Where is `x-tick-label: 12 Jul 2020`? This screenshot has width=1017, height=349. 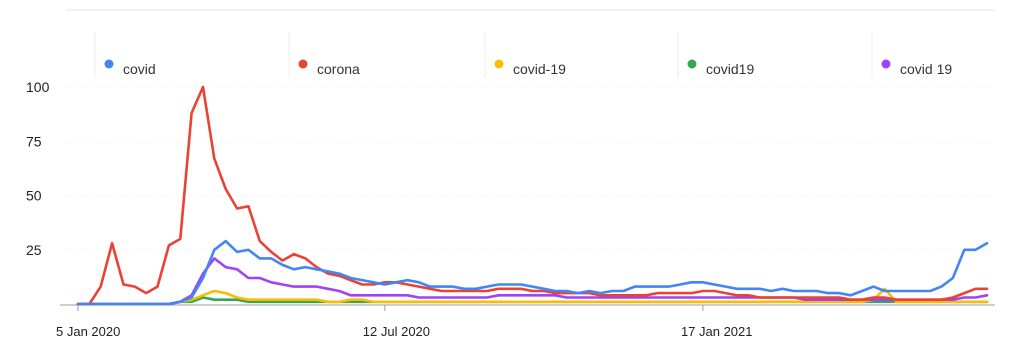 x-tick-label: 12 Jul 2020 is located at coordinates (396, 331).